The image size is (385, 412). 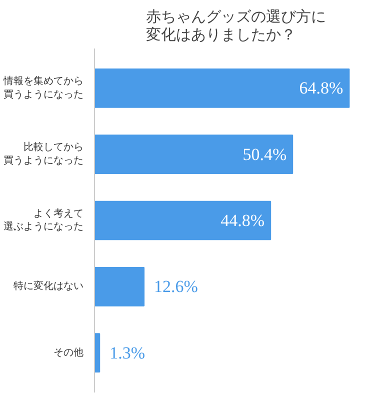 What do you see at coordinates (44, 220) in the screenshot?
I see `y-tick-label: よく考えて選ぶようになった` at bounding box center [44, 220].